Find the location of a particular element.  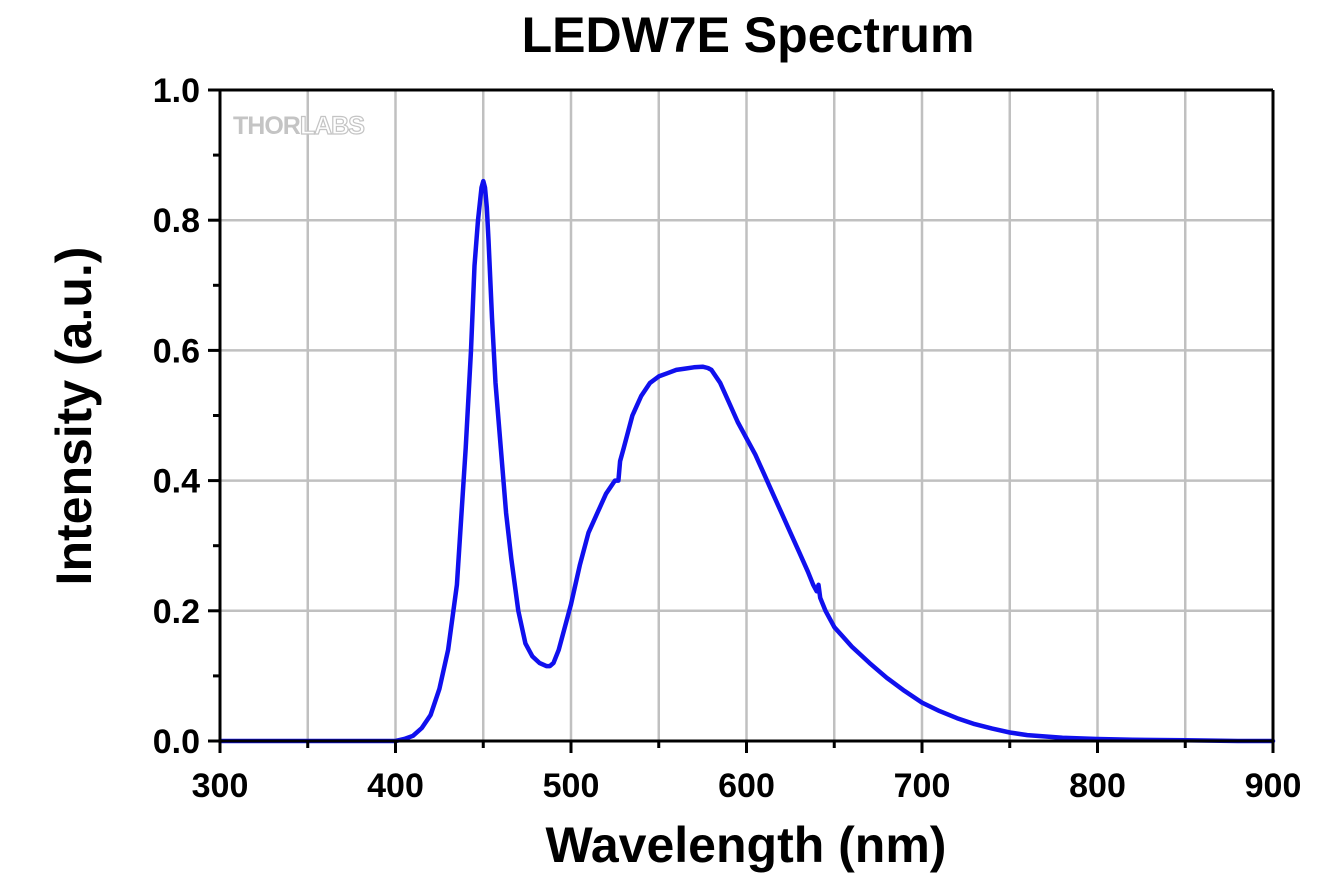

y-tick-label: 1.0 is located at coordinates (176, 91).